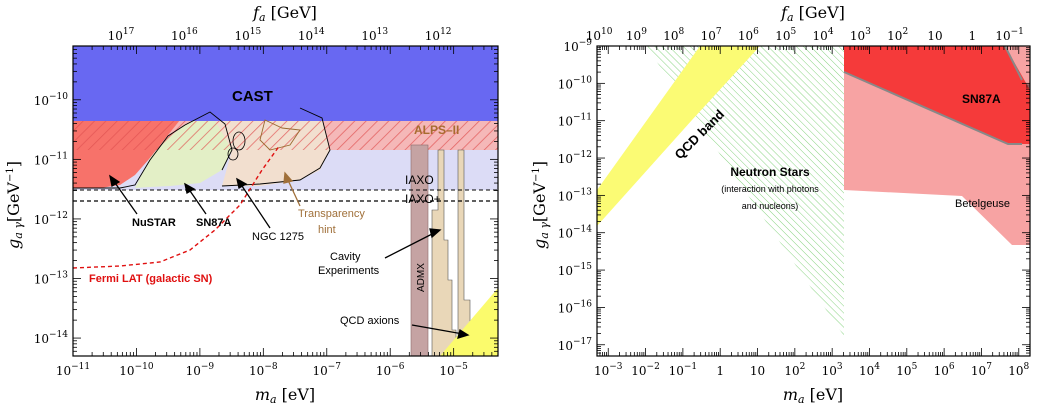 This screenshot has height=407, width=1044. What do you see at coordinates (284, 13) in the screenshot?
I see `left-top-xlabel: fa [GeV]` at bounding box center [284, 13].